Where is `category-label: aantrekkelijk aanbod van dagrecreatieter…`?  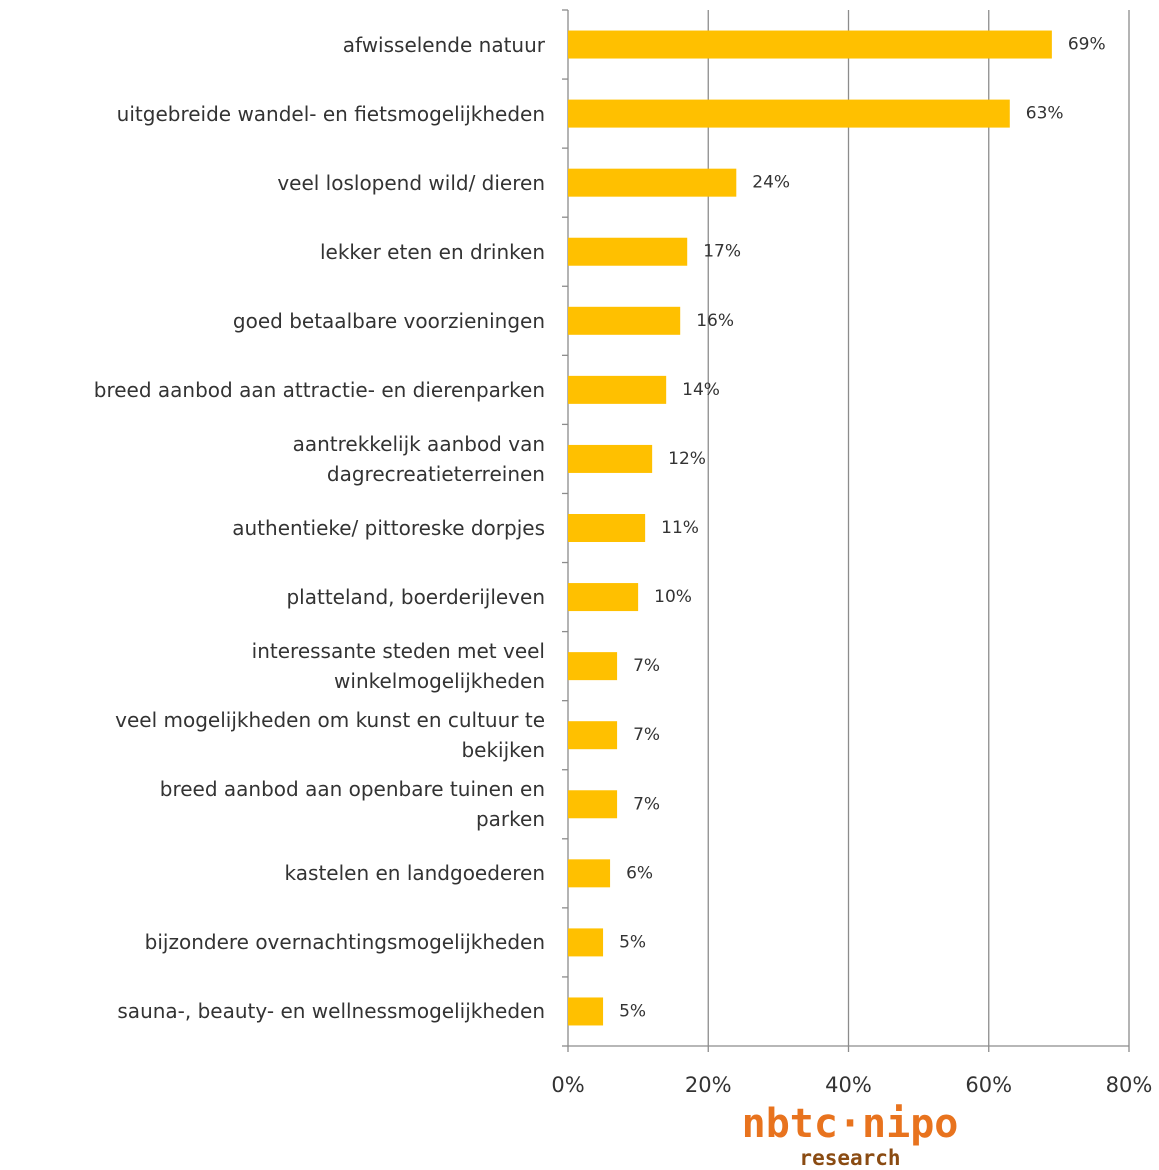 category-label: aantrekkelijk aanbod van dagrecreatieter… is located at coordinates (418, 458).